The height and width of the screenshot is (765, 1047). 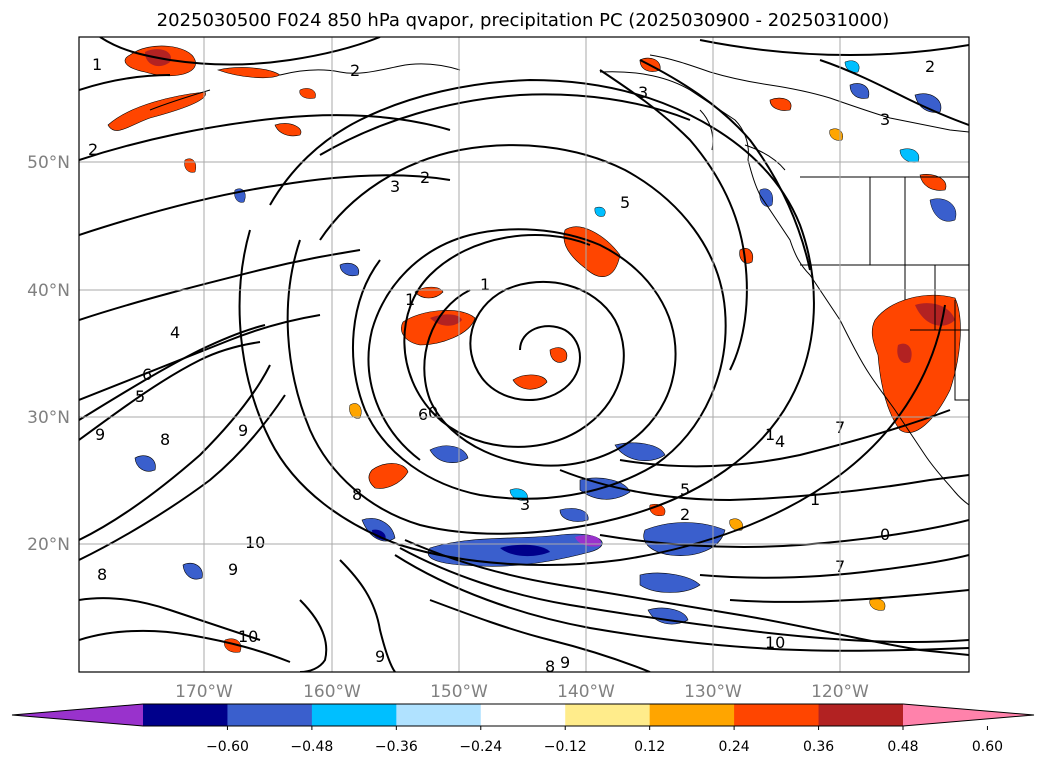 What do you see at coordinates (311, 747) in the screenshot?
I see `colorbar-tick-label: −0.48` at bounding box center [311, 747].